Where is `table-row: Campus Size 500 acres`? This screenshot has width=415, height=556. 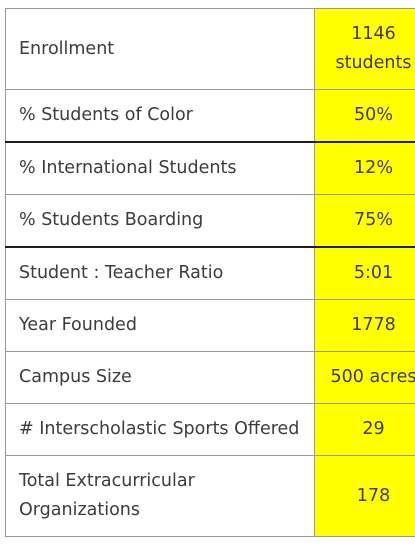
table-row: Campus Size 500 acres is located at coordinates (210, 377).